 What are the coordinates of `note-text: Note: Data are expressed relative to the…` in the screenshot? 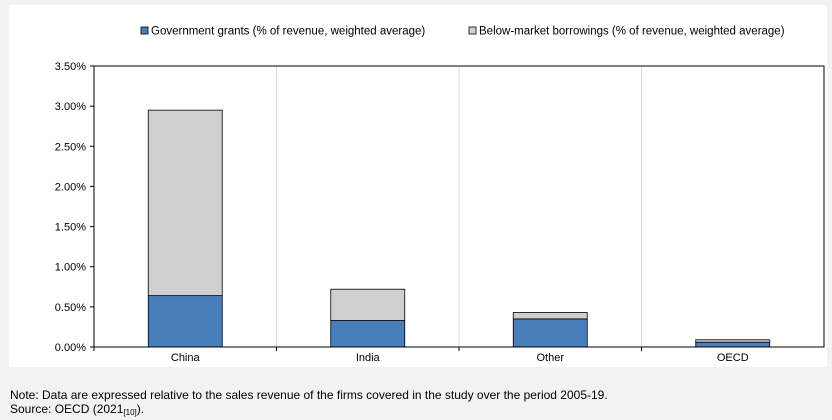 It's located at (309, 395).